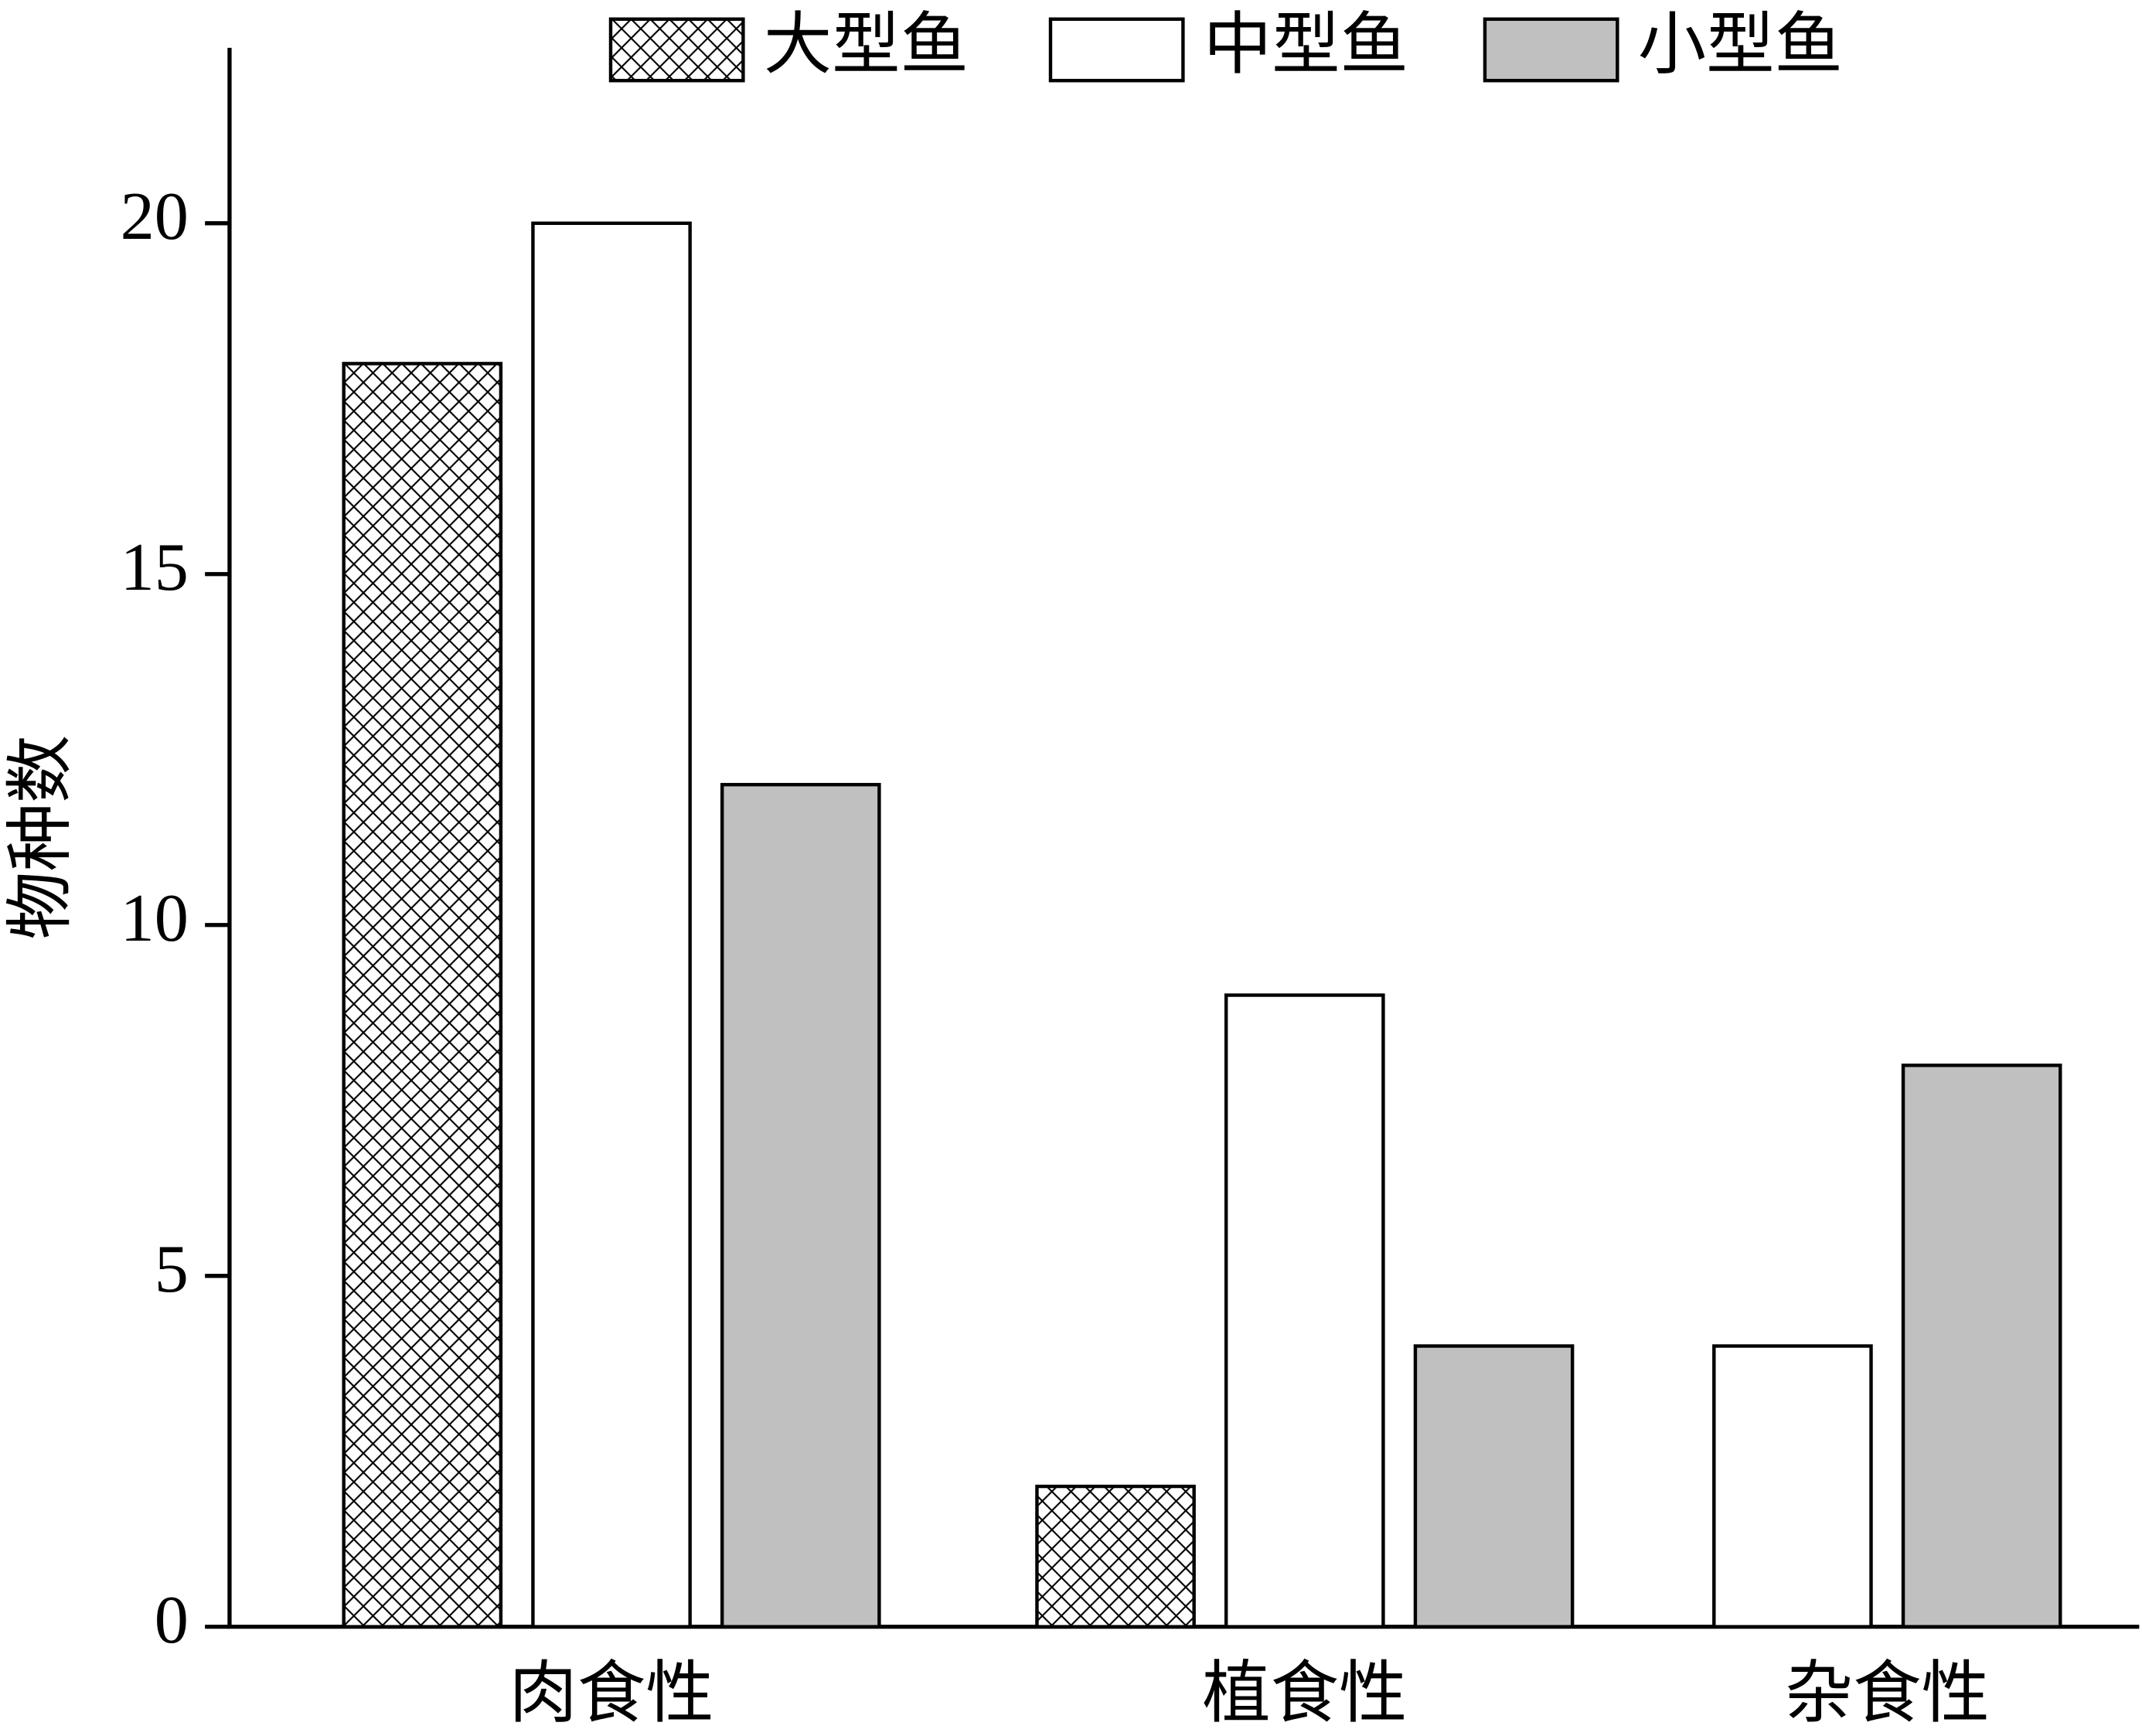 Image resolution: width=2142 pixels, height=1736 pixels. Describe the element at coordinates (155, 918) in the screenshot. I see `y-tick-label: 10` at that location.